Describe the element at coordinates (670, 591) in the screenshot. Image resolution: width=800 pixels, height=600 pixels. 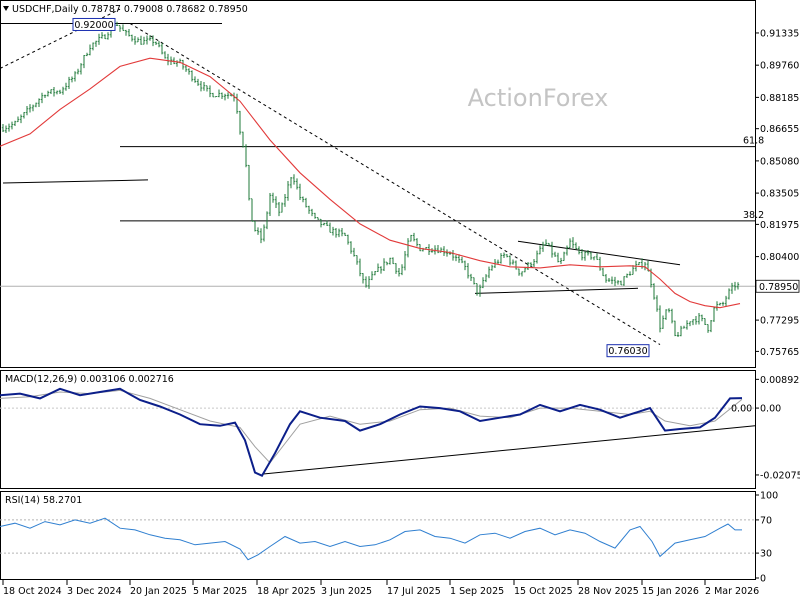
I see `time-tick-label: 15 Jan 2026` at that location.